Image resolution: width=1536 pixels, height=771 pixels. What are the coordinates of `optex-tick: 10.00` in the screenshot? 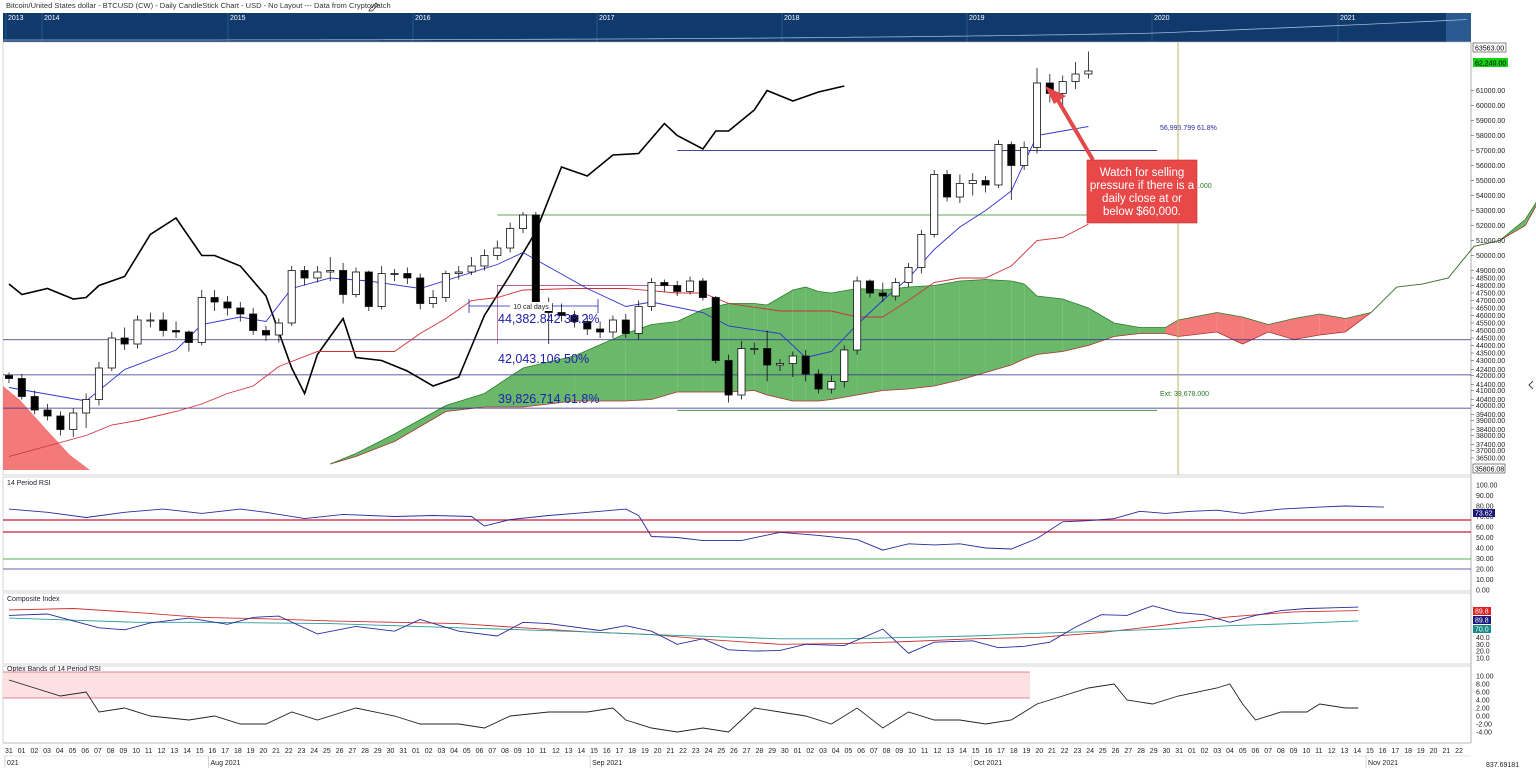 It's located at (1485, 677).